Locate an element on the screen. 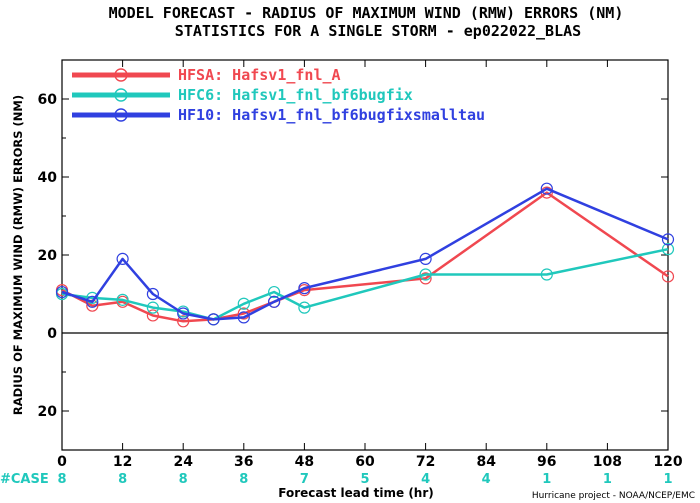 The width and height of the screenshot is (700, 503). x-tick-label: 120 is located at coordinates (667, 462).